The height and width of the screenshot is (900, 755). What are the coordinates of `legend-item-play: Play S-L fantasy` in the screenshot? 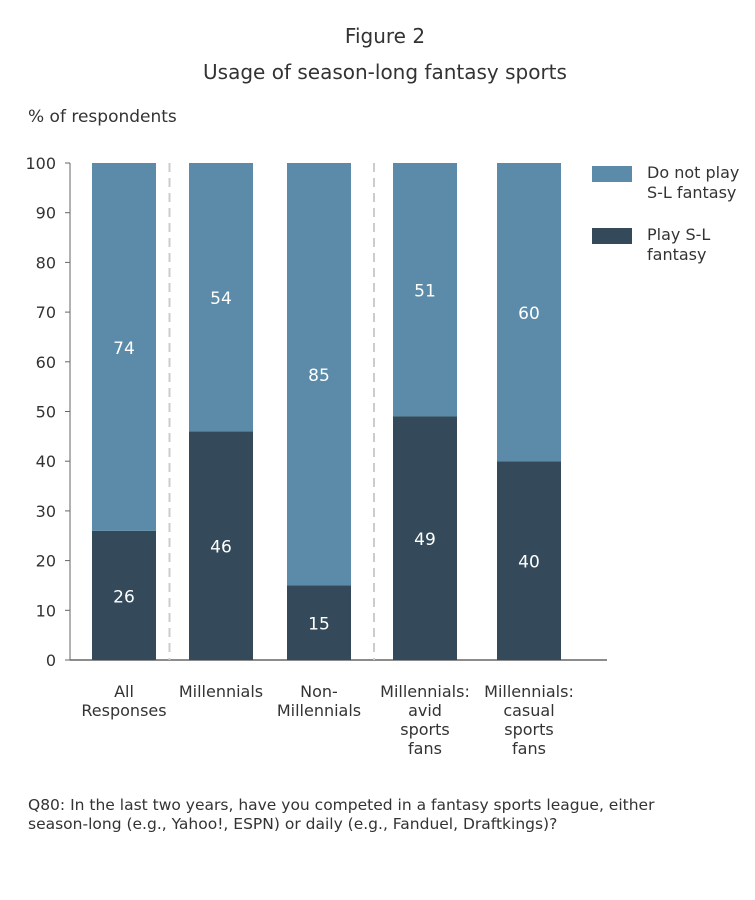 It's located at (673, 245).